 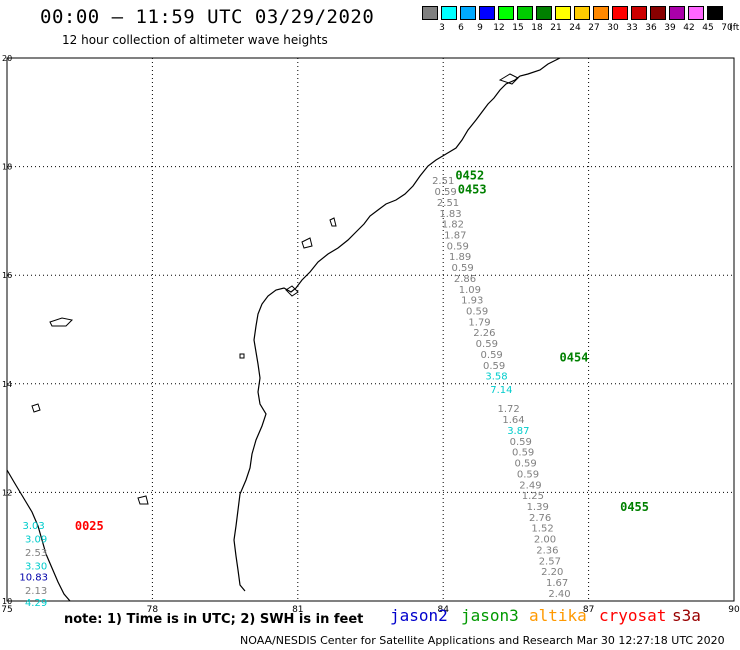 What do you see at coordinates (634, 507) in the screenshot?
I see `pass-label: 0455` at bounding box center [634, 507].